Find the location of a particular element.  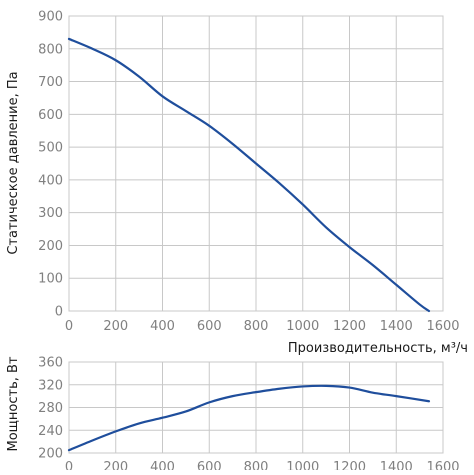

bottom-x-tick-label: 400 is located at coordinates (162, 465).